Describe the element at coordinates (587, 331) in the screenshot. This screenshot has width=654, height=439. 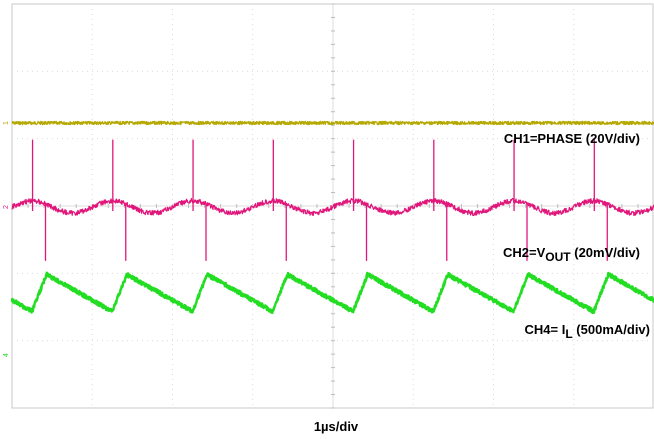
I see `ch4-label: CH4= IL (500mA/div)` at that location.